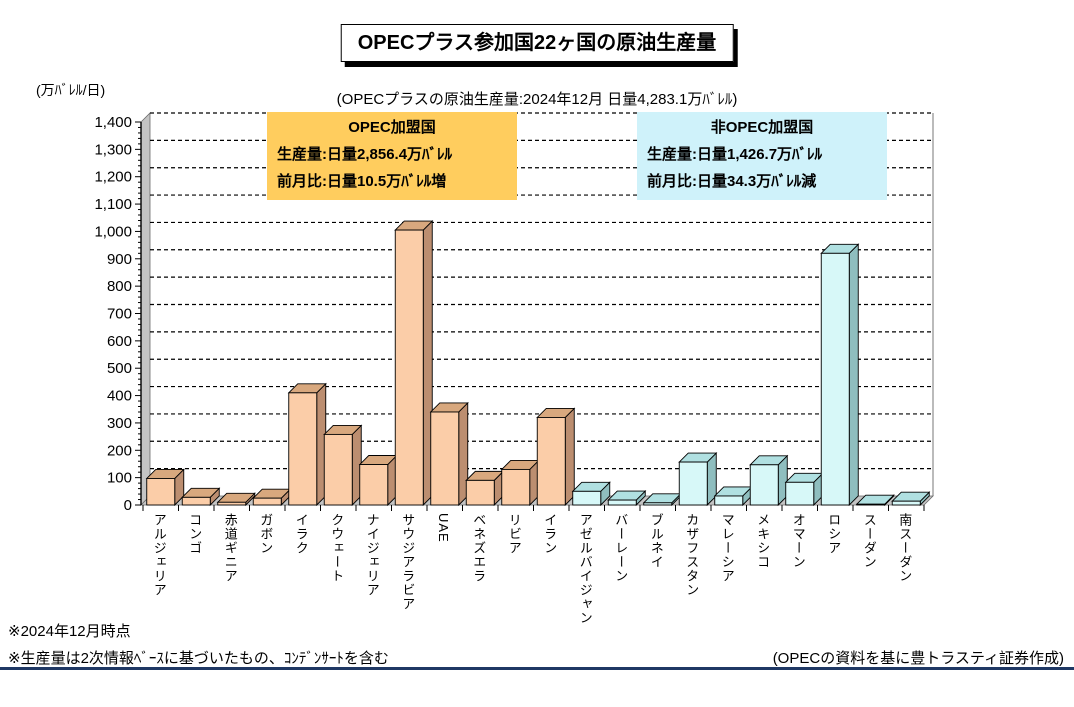  I want to click on y-tick-label: 600, so click(119, 341).